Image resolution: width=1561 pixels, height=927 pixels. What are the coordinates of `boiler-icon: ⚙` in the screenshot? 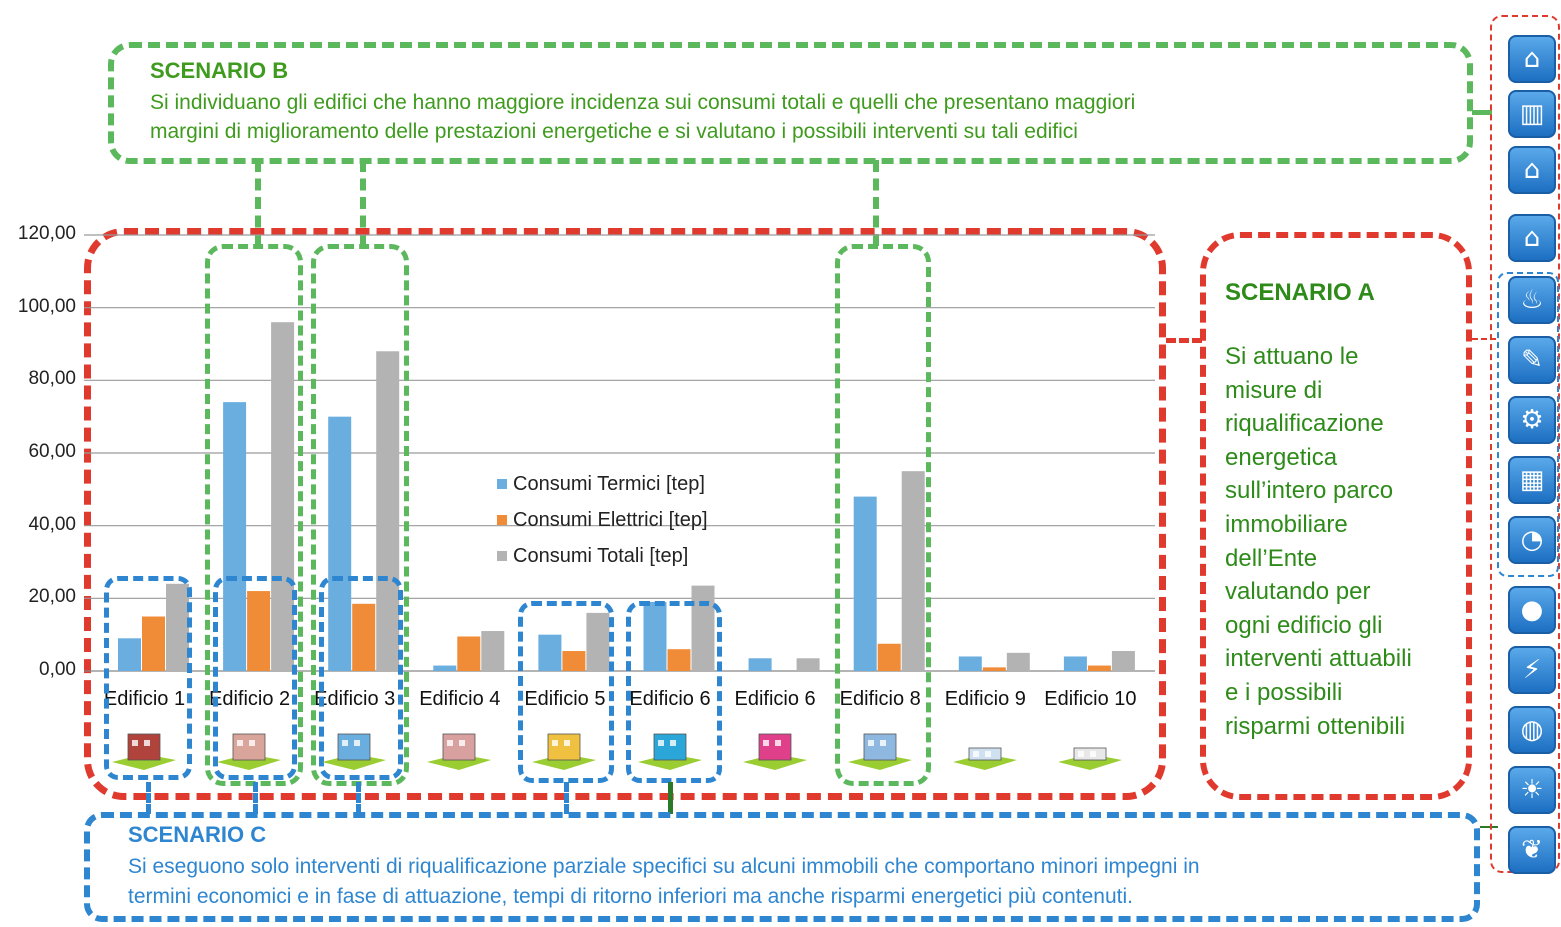 It's located at (1532, 420).